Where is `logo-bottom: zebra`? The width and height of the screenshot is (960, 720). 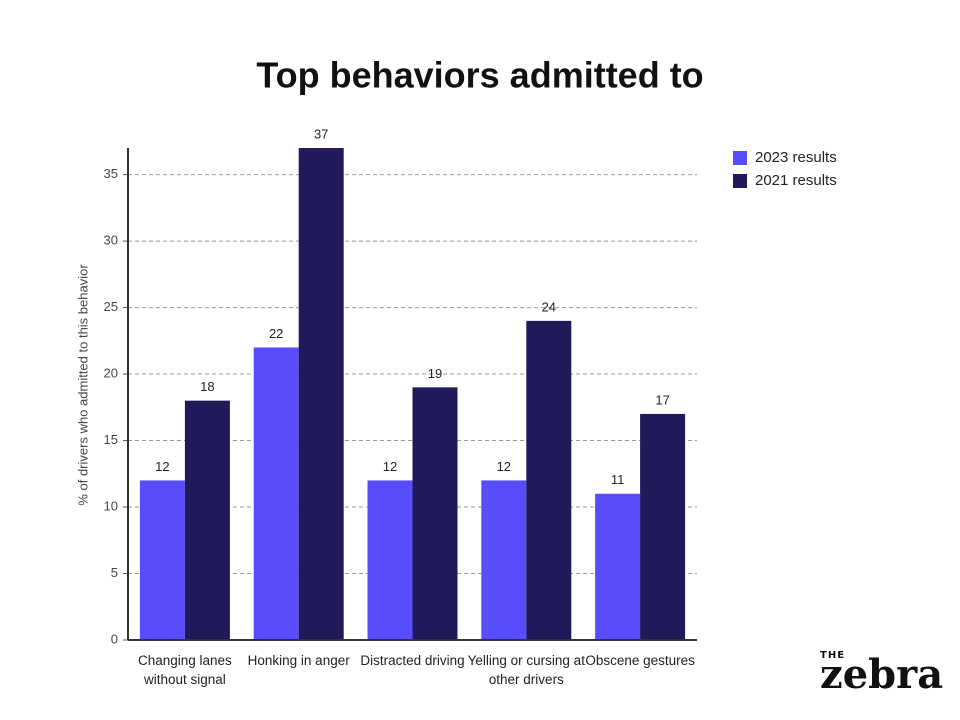 logo-bottom: zebra is located at coordinates (882, 674).